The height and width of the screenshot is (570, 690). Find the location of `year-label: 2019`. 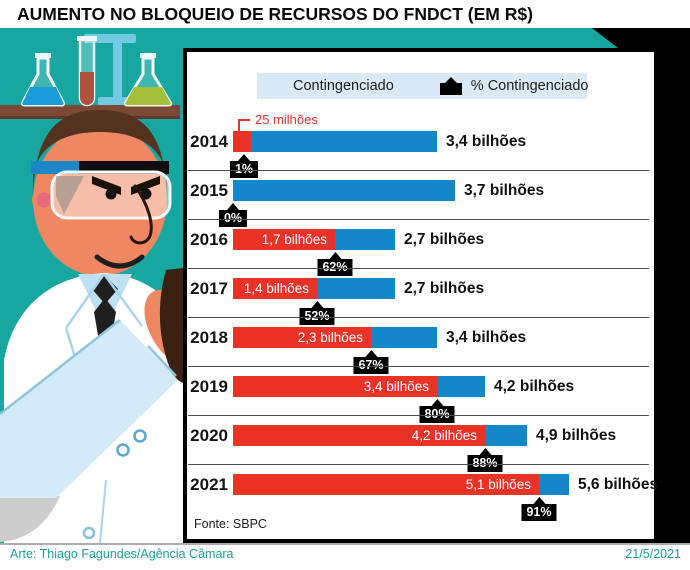

year-label: 2019 is located at coordinates (209, 386).